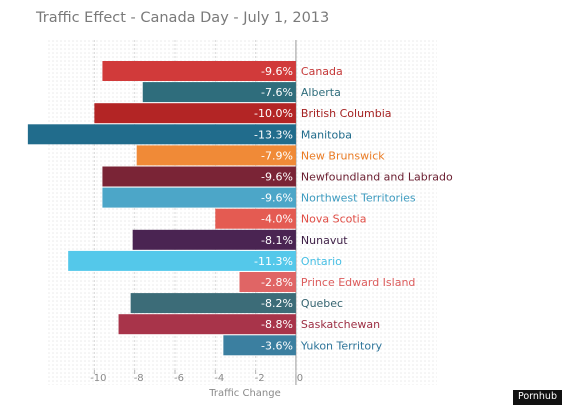 The image size is (570, 411). I want to click on tick-label: -10, so click(98, 378).